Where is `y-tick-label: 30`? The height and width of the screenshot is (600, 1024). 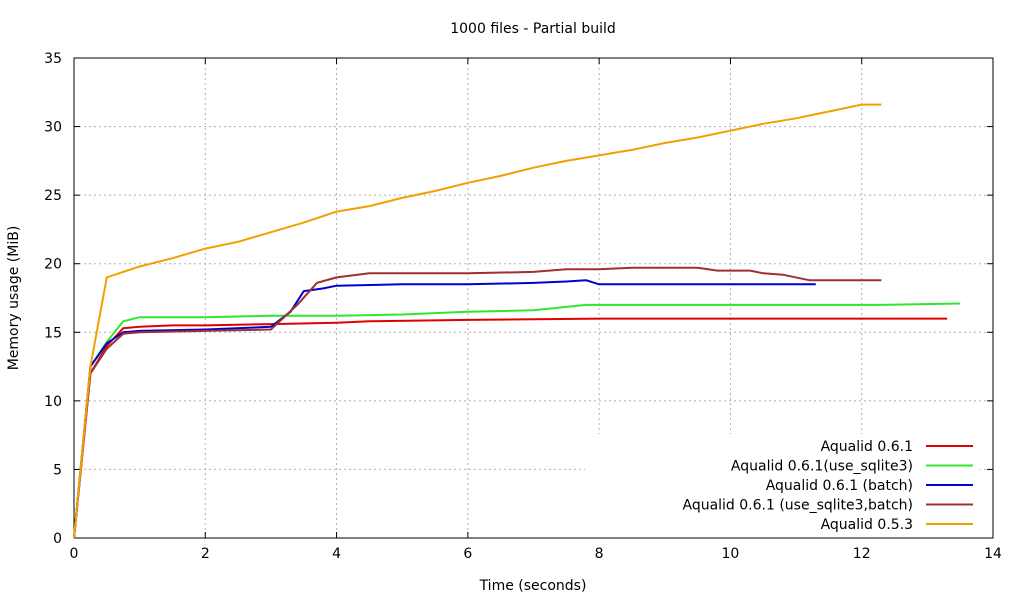 y-tick-label: 30 is located at coordinates (53, 128).